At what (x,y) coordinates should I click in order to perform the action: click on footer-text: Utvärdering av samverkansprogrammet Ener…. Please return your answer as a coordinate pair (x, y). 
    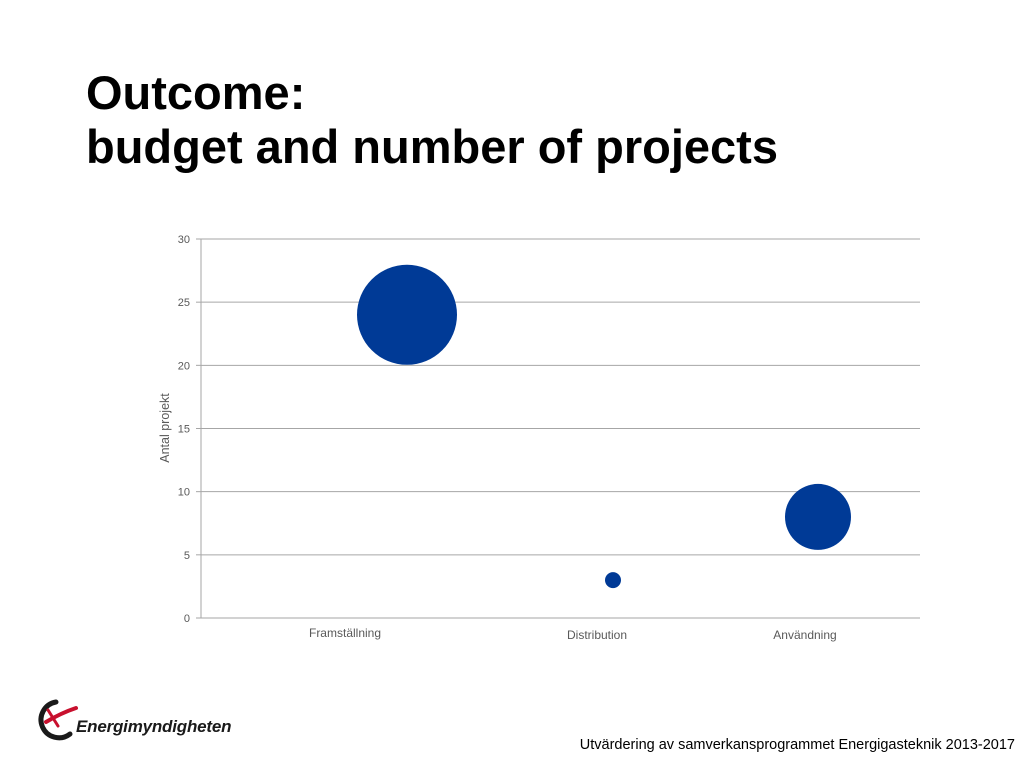
    Looking at the image, I should click on (797, 745).